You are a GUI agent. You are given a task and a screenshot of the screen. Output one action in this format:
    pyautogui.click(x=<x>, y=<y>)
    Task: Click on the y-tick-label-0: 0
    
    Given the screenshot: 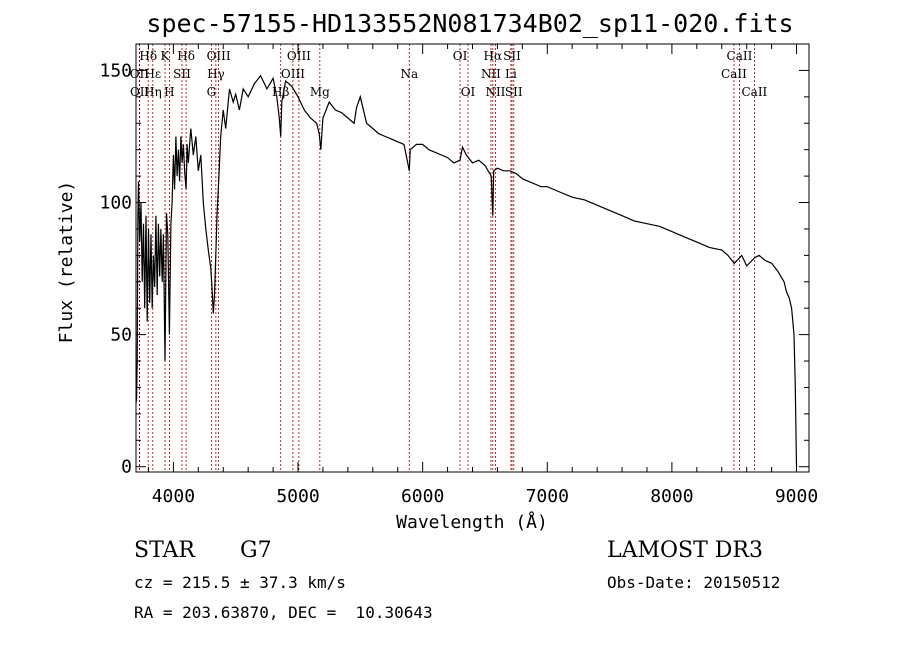 What is the action you would take?
    pyautogui.click(x=126, y=467)
    